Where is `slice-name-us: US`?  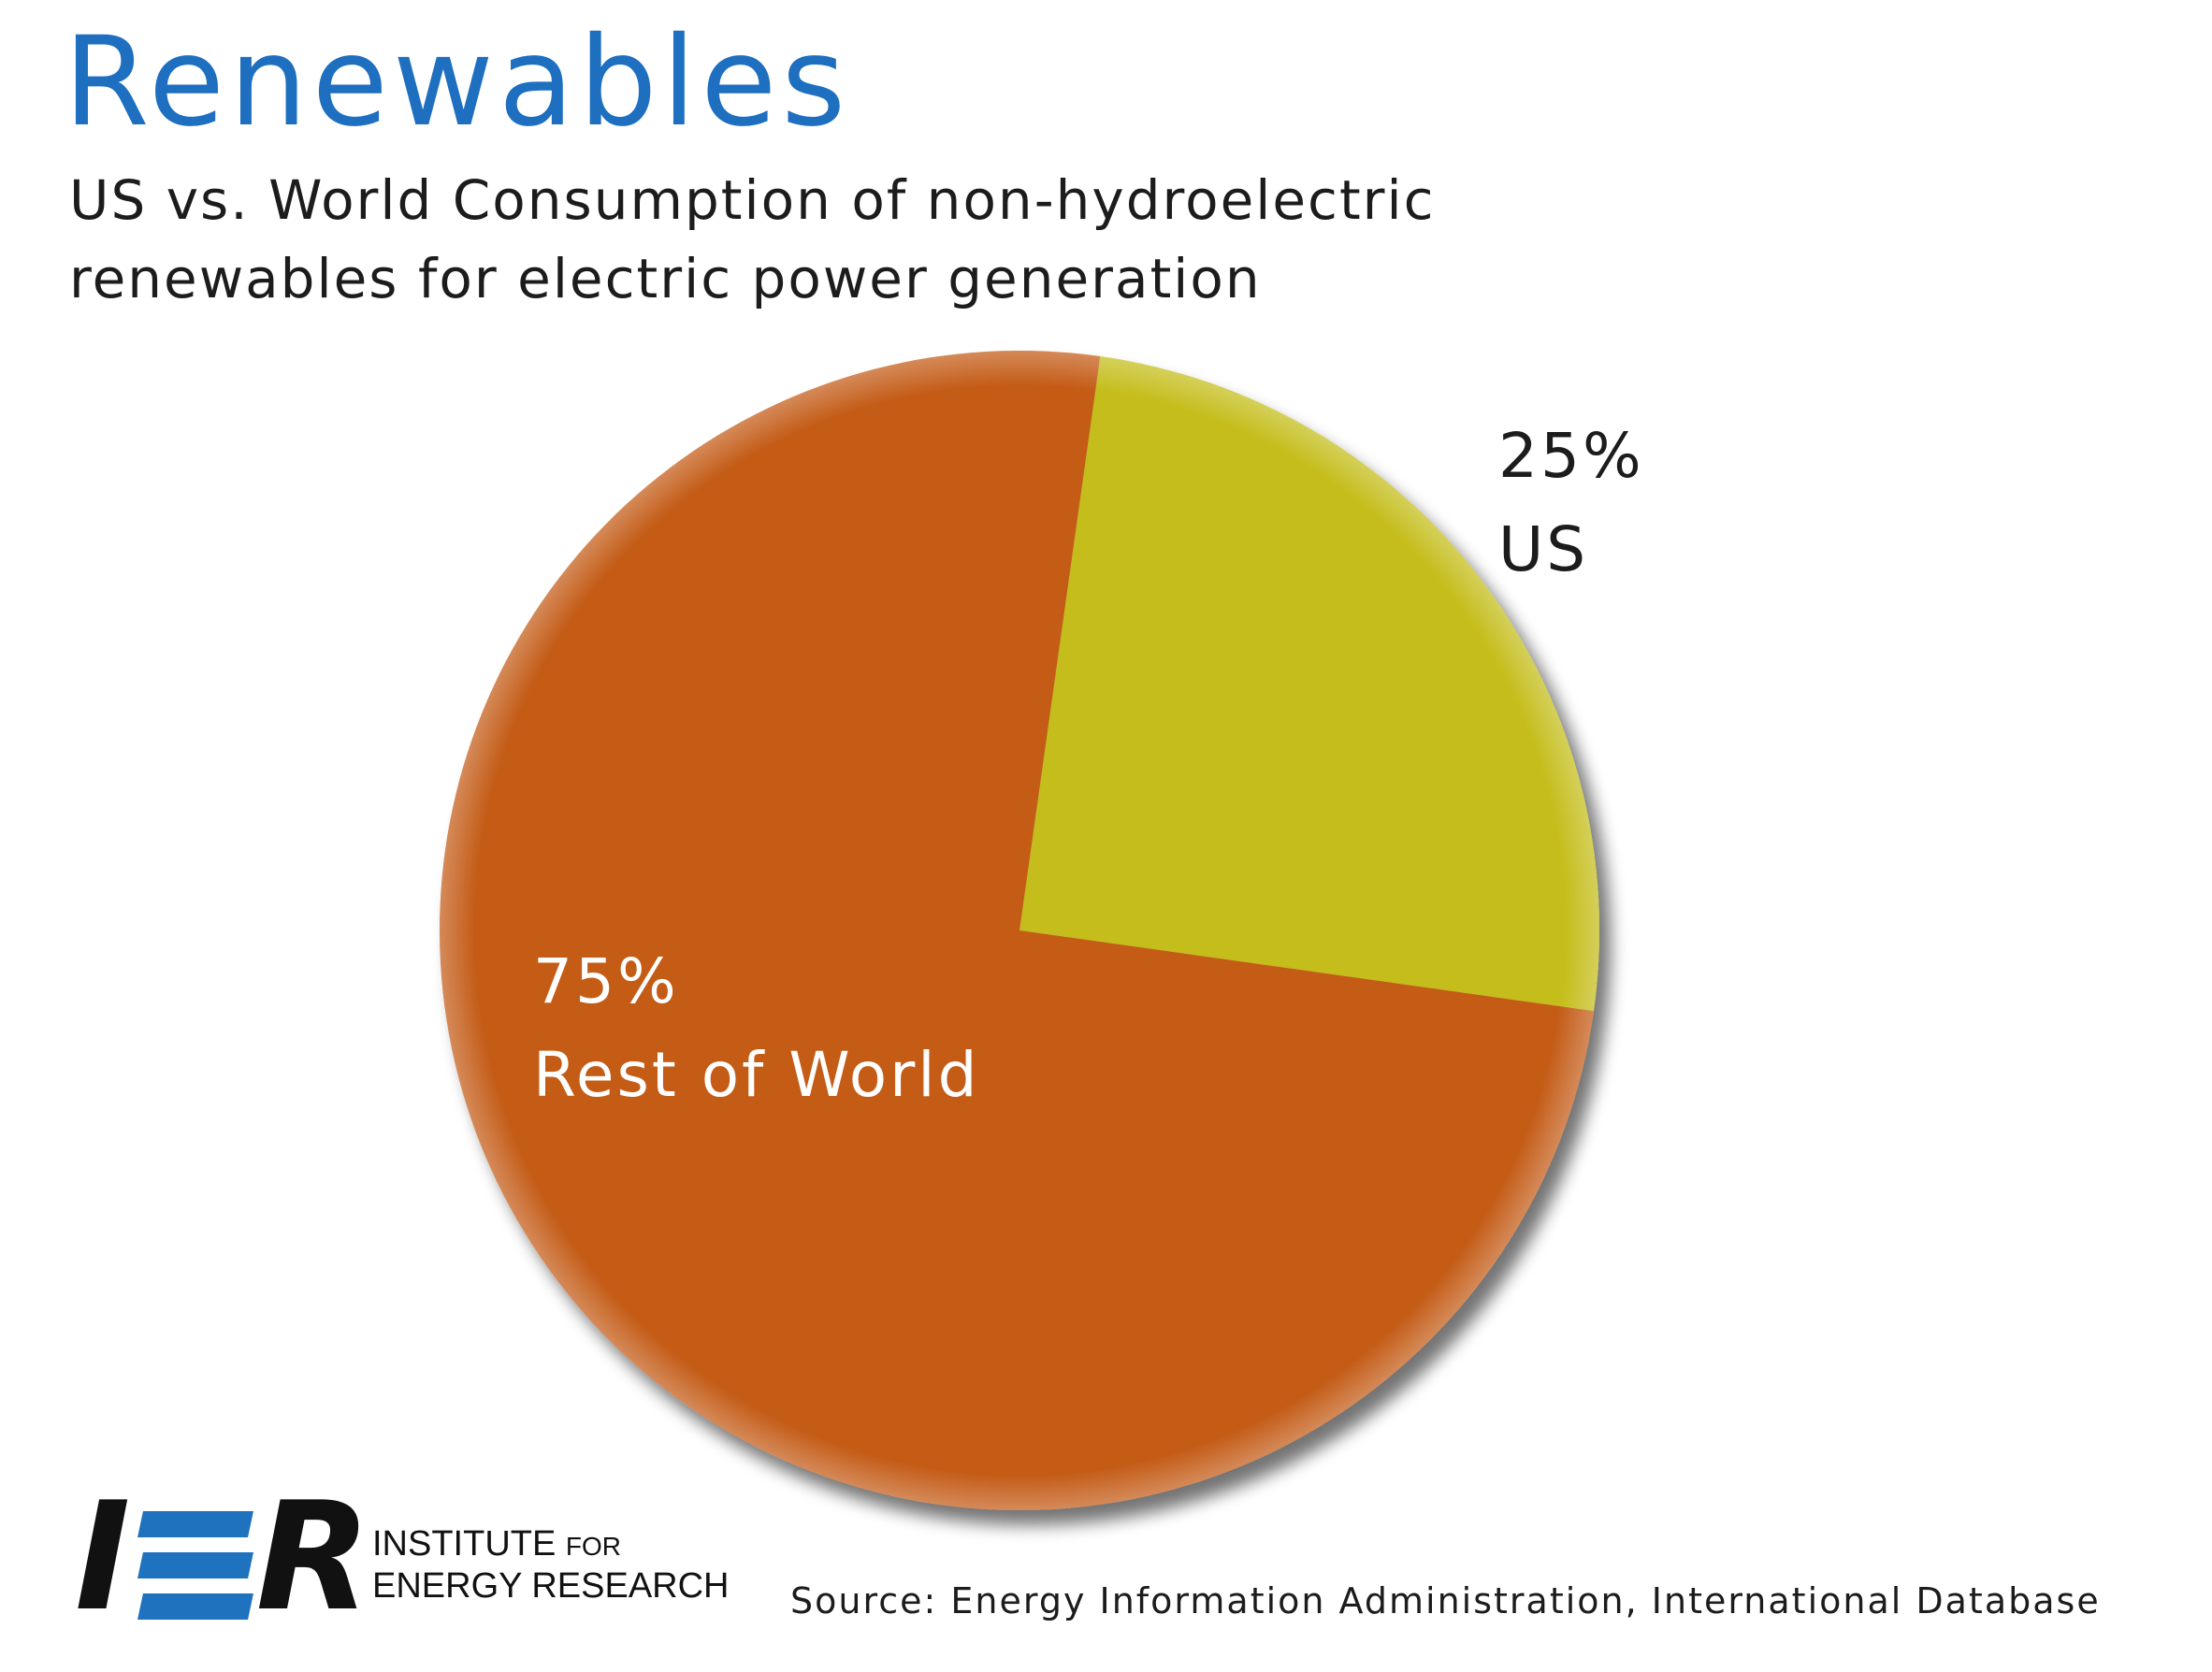
slice-name-us: US is located at coordinates (1544, 549).